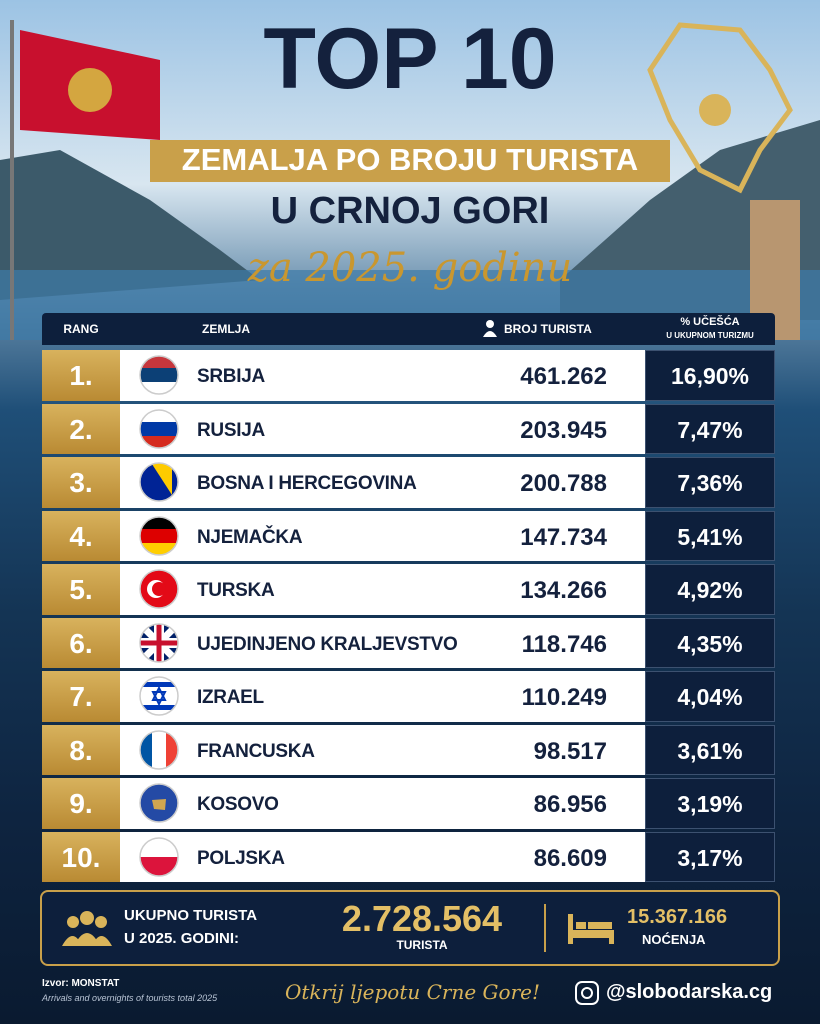  What do you see at coordinates (410, 268) in the screenshot?
I see `year-line: za 2025. godinu` at bounding box center [410, 268].